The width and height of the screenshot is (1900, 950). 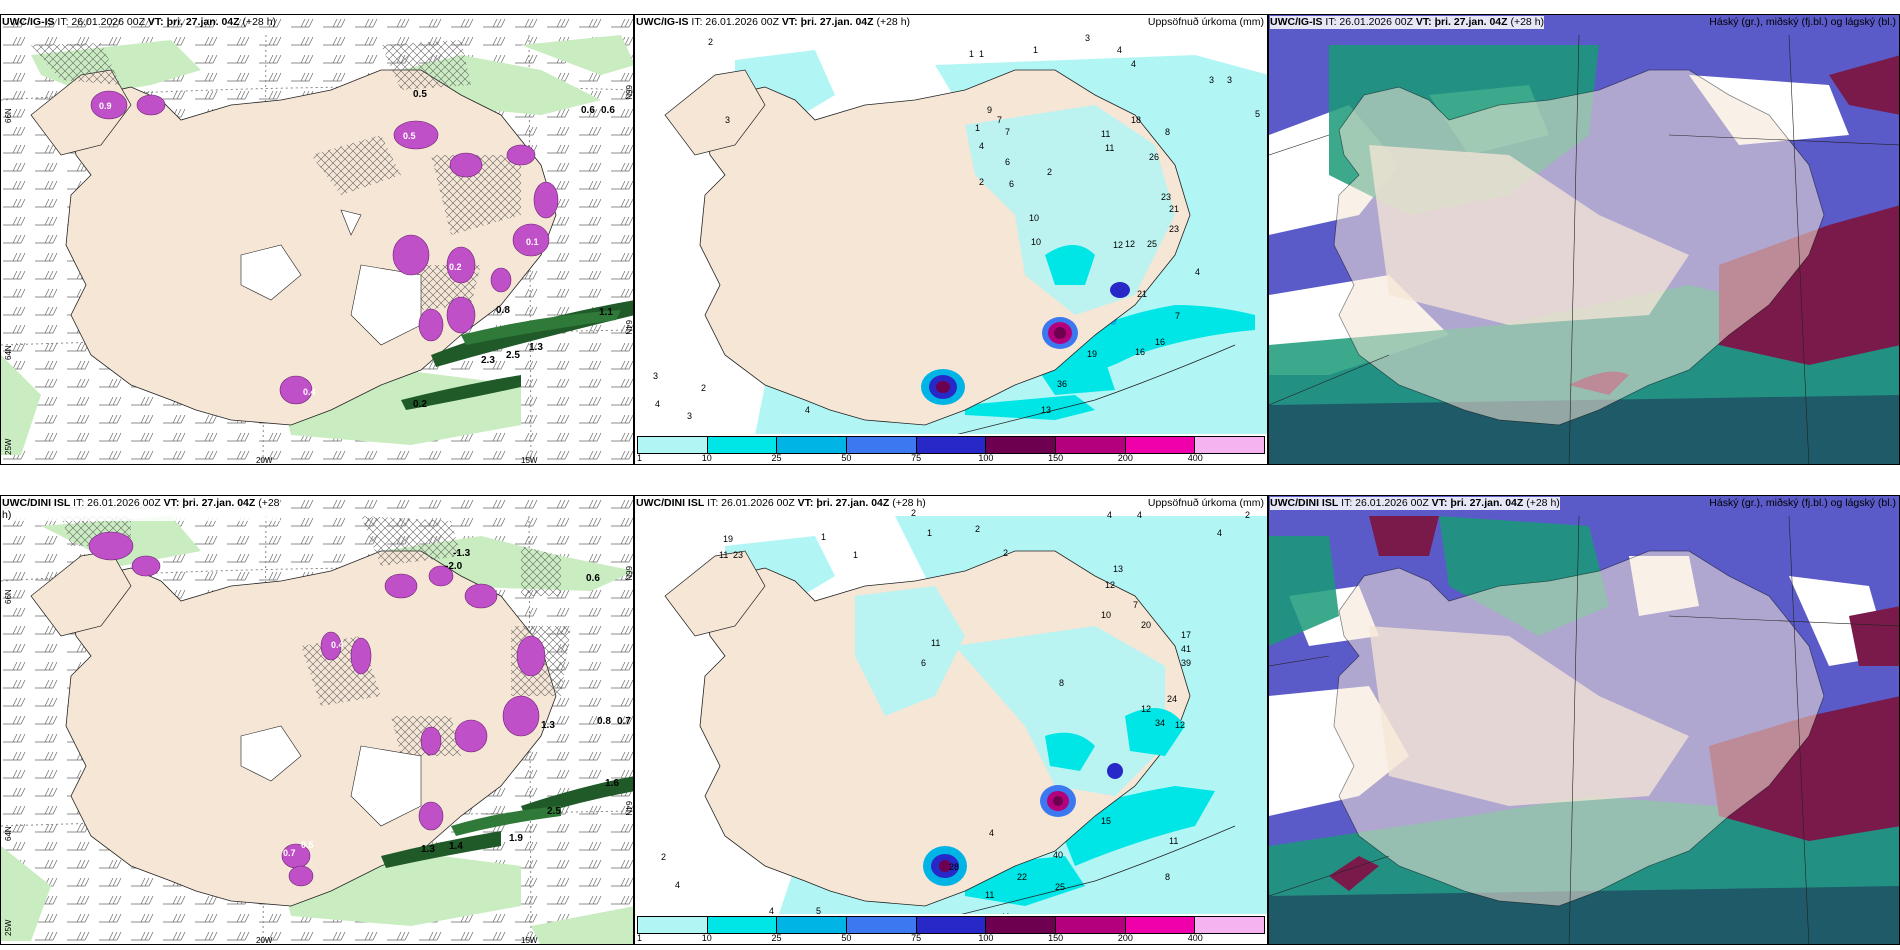 I want to click on colorbar-label: 50, so click(x=846, y=938).